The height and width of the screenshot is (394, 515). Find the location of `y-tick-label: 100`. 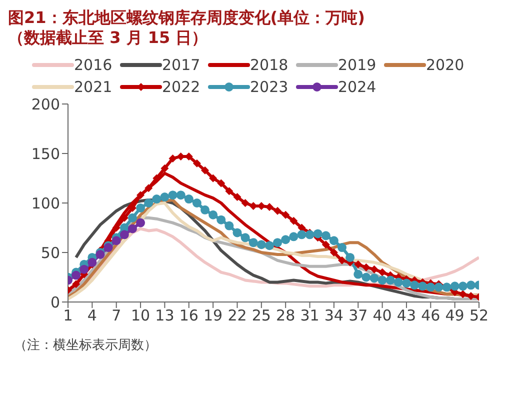

y-tick-label: 100 is located at coordinates (45, 203).